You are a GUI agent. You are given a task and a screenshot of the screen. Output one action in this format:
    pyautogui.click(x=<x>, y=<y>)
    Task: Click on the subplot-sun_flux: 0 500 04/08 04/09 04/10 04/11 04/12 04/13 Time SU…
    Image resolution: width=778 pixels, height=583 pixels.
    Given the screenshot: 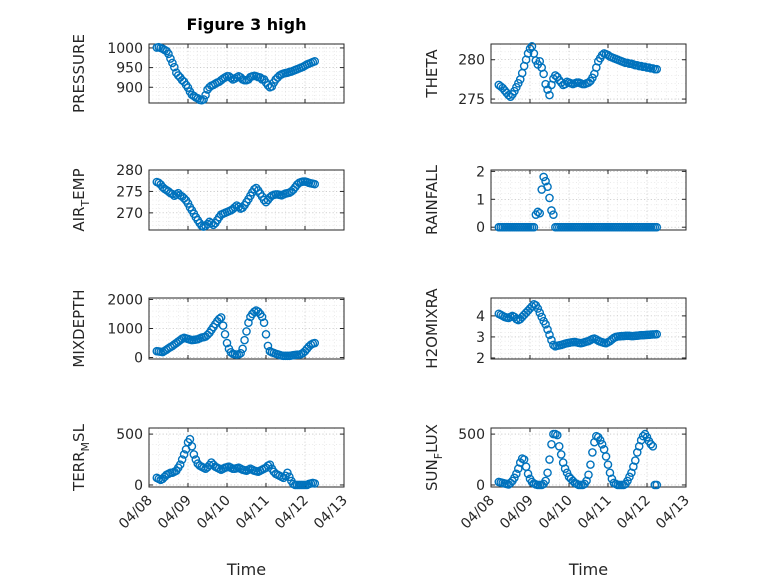 What is the action you would take?
    pyautogui.click(x=558, y=501)
    